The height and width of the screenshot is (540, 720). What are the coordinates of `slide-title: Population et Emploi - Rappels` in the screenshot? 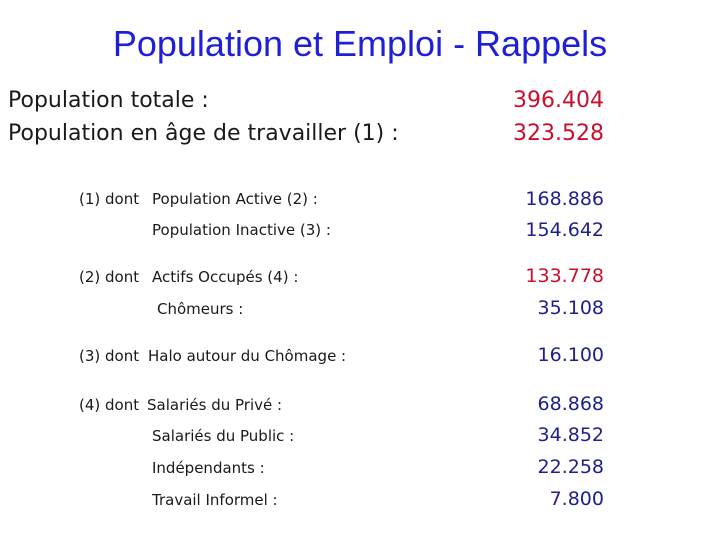 It's located at (360, 43).